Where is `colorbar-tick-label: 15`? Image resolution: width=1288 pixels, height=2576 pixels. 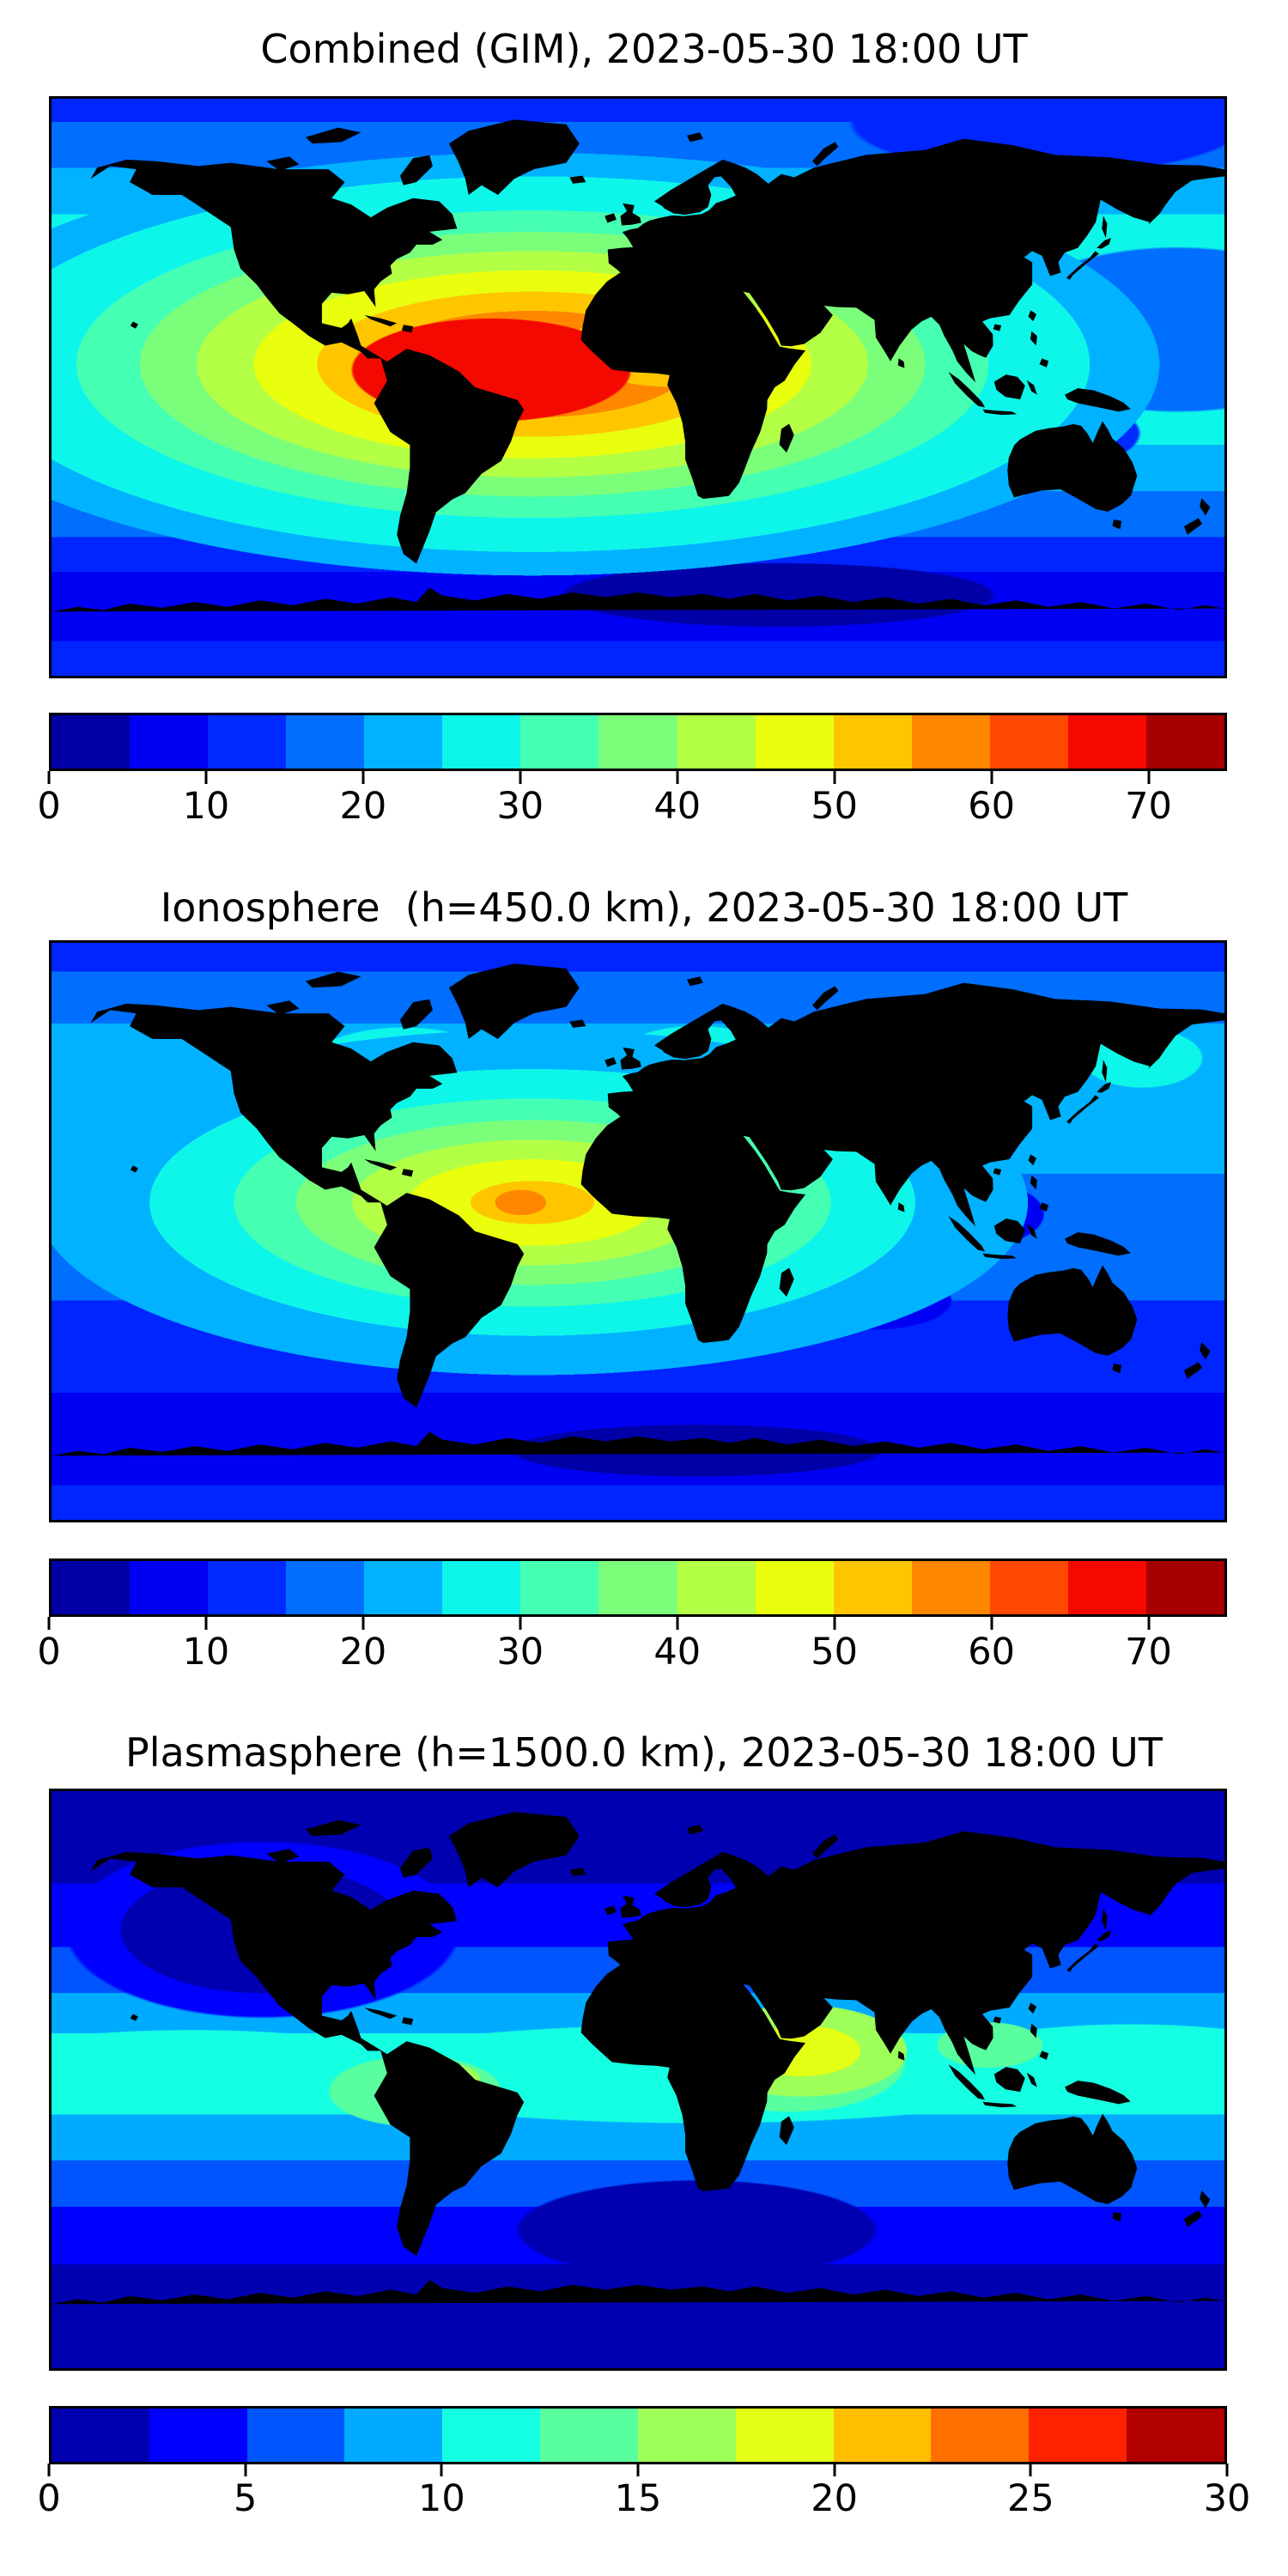
colorbar-tick-label: 15 is located at coordinates (638, 2499).